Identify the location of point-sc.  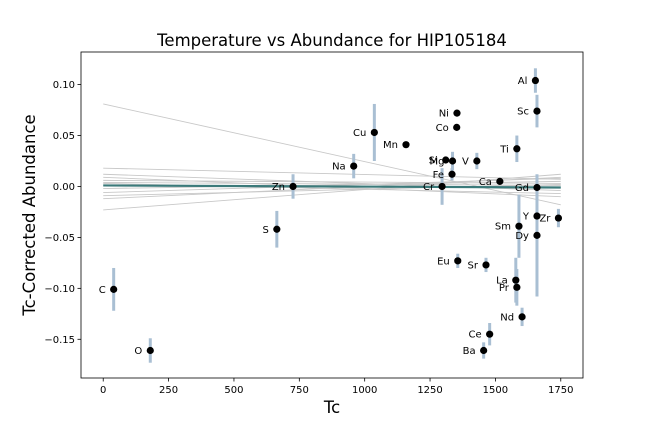
(537, 111).